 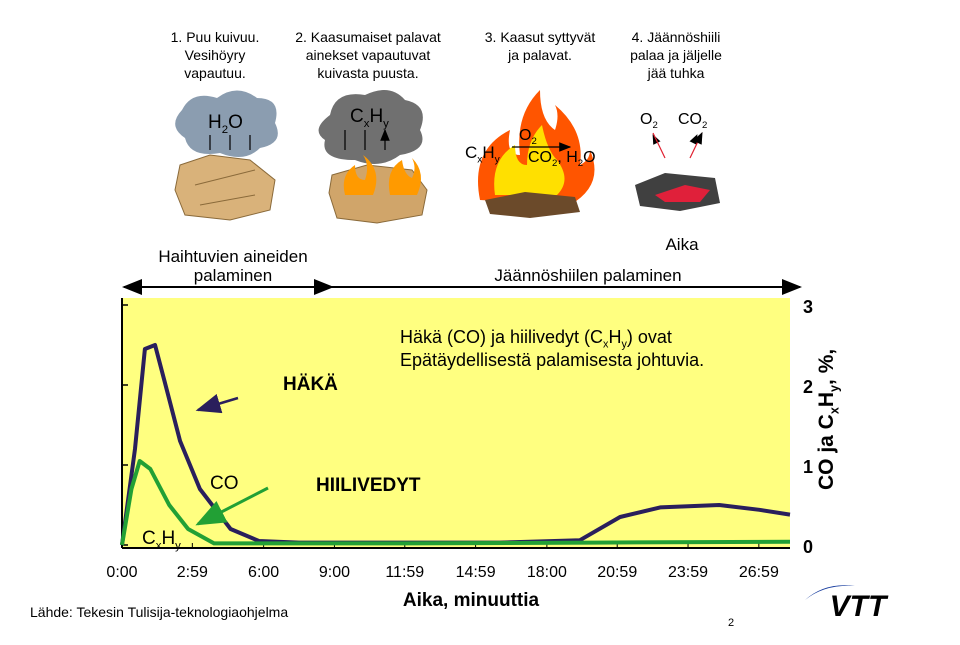 I want to click on x-tick-label: 2:59, so click(x=192, y=572).